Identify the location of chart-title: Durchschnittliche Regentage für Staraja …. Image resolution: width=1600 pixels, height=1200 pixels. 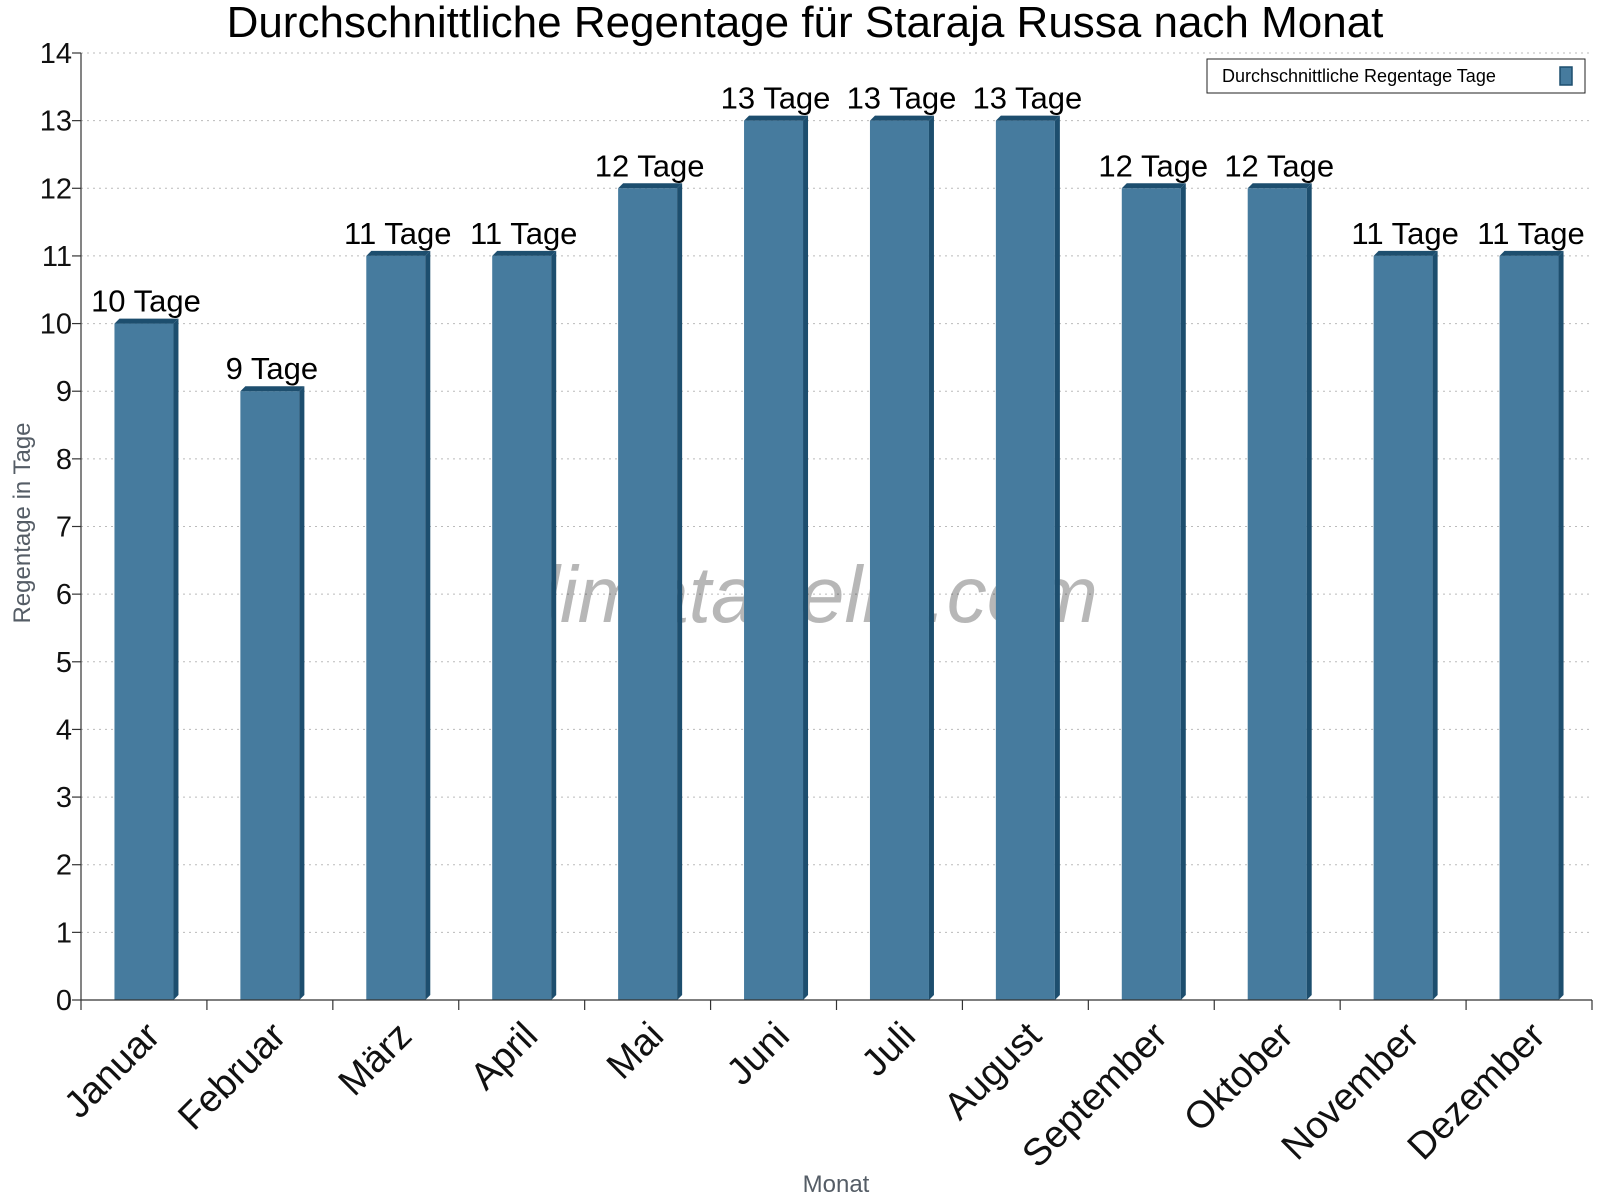
(805, 23).